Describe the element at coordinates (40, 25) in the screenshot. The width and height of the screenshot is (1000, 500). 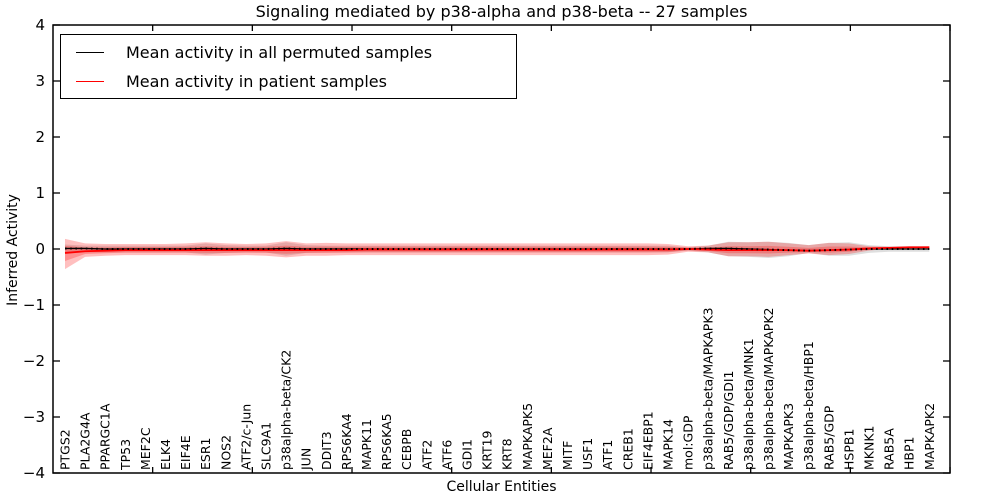
I see `y-tick-label: 4` at that location.